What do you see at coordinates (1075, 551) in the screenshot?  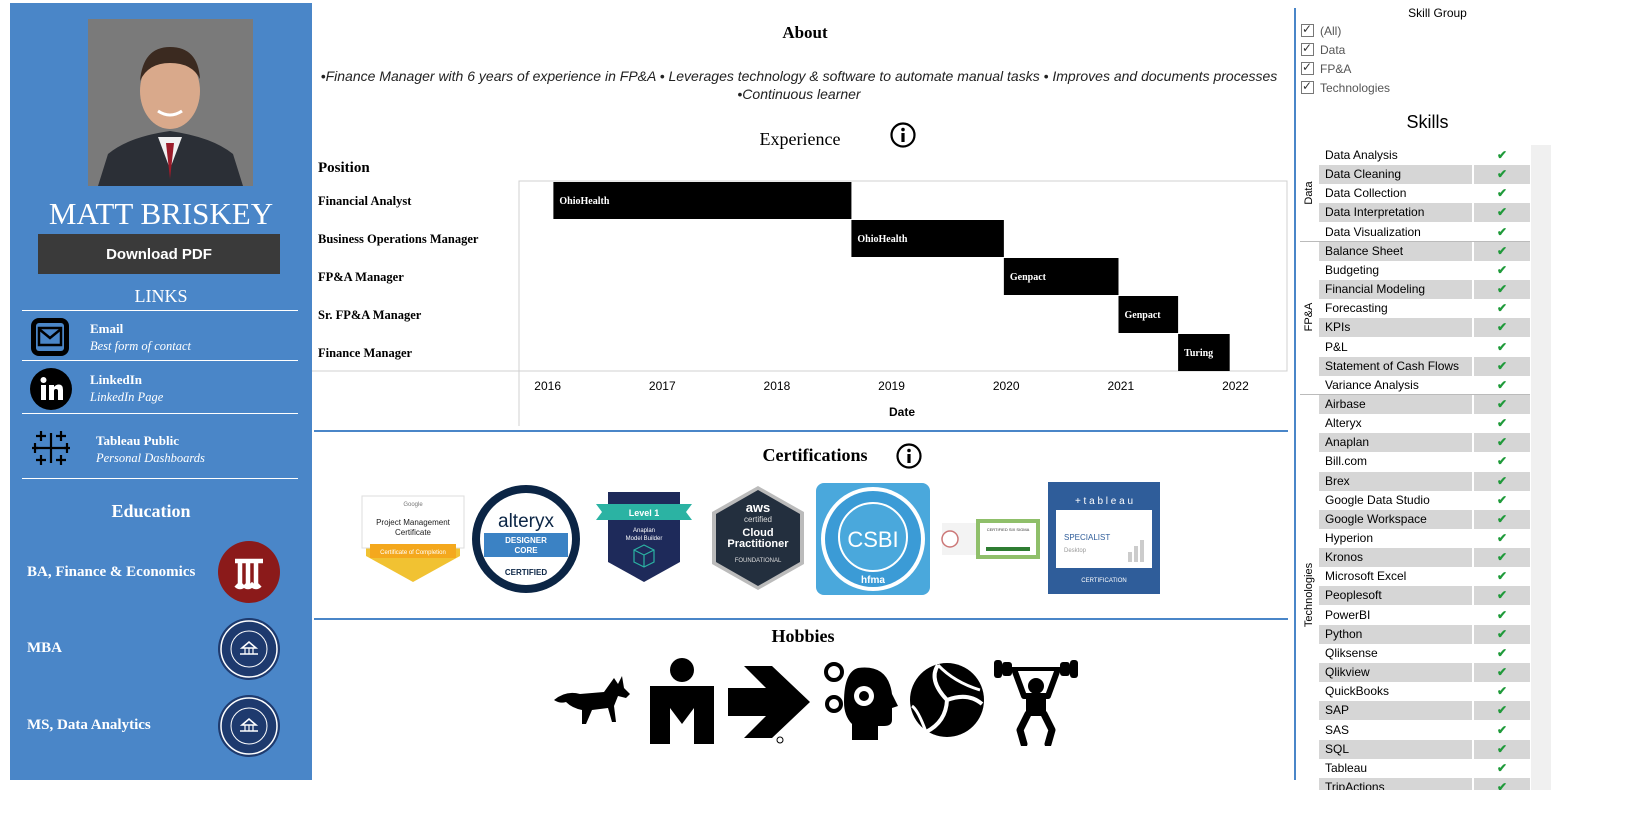 I see `badge-text: Desktop` at bounding box center [1075, 551].